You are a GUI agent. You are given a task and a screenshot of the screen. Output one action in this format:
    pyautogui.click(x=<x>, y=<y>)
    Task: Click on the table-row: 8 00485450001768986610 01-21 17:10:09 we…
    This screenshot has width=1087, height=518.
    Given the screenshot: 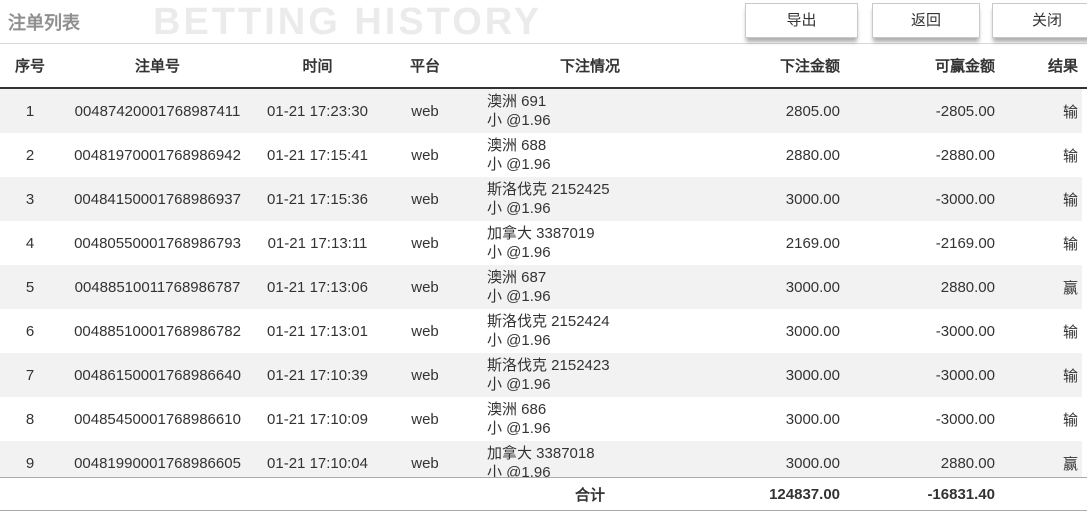 What is the action you would take?
    pyautogui.click(x=541, y=419)
    